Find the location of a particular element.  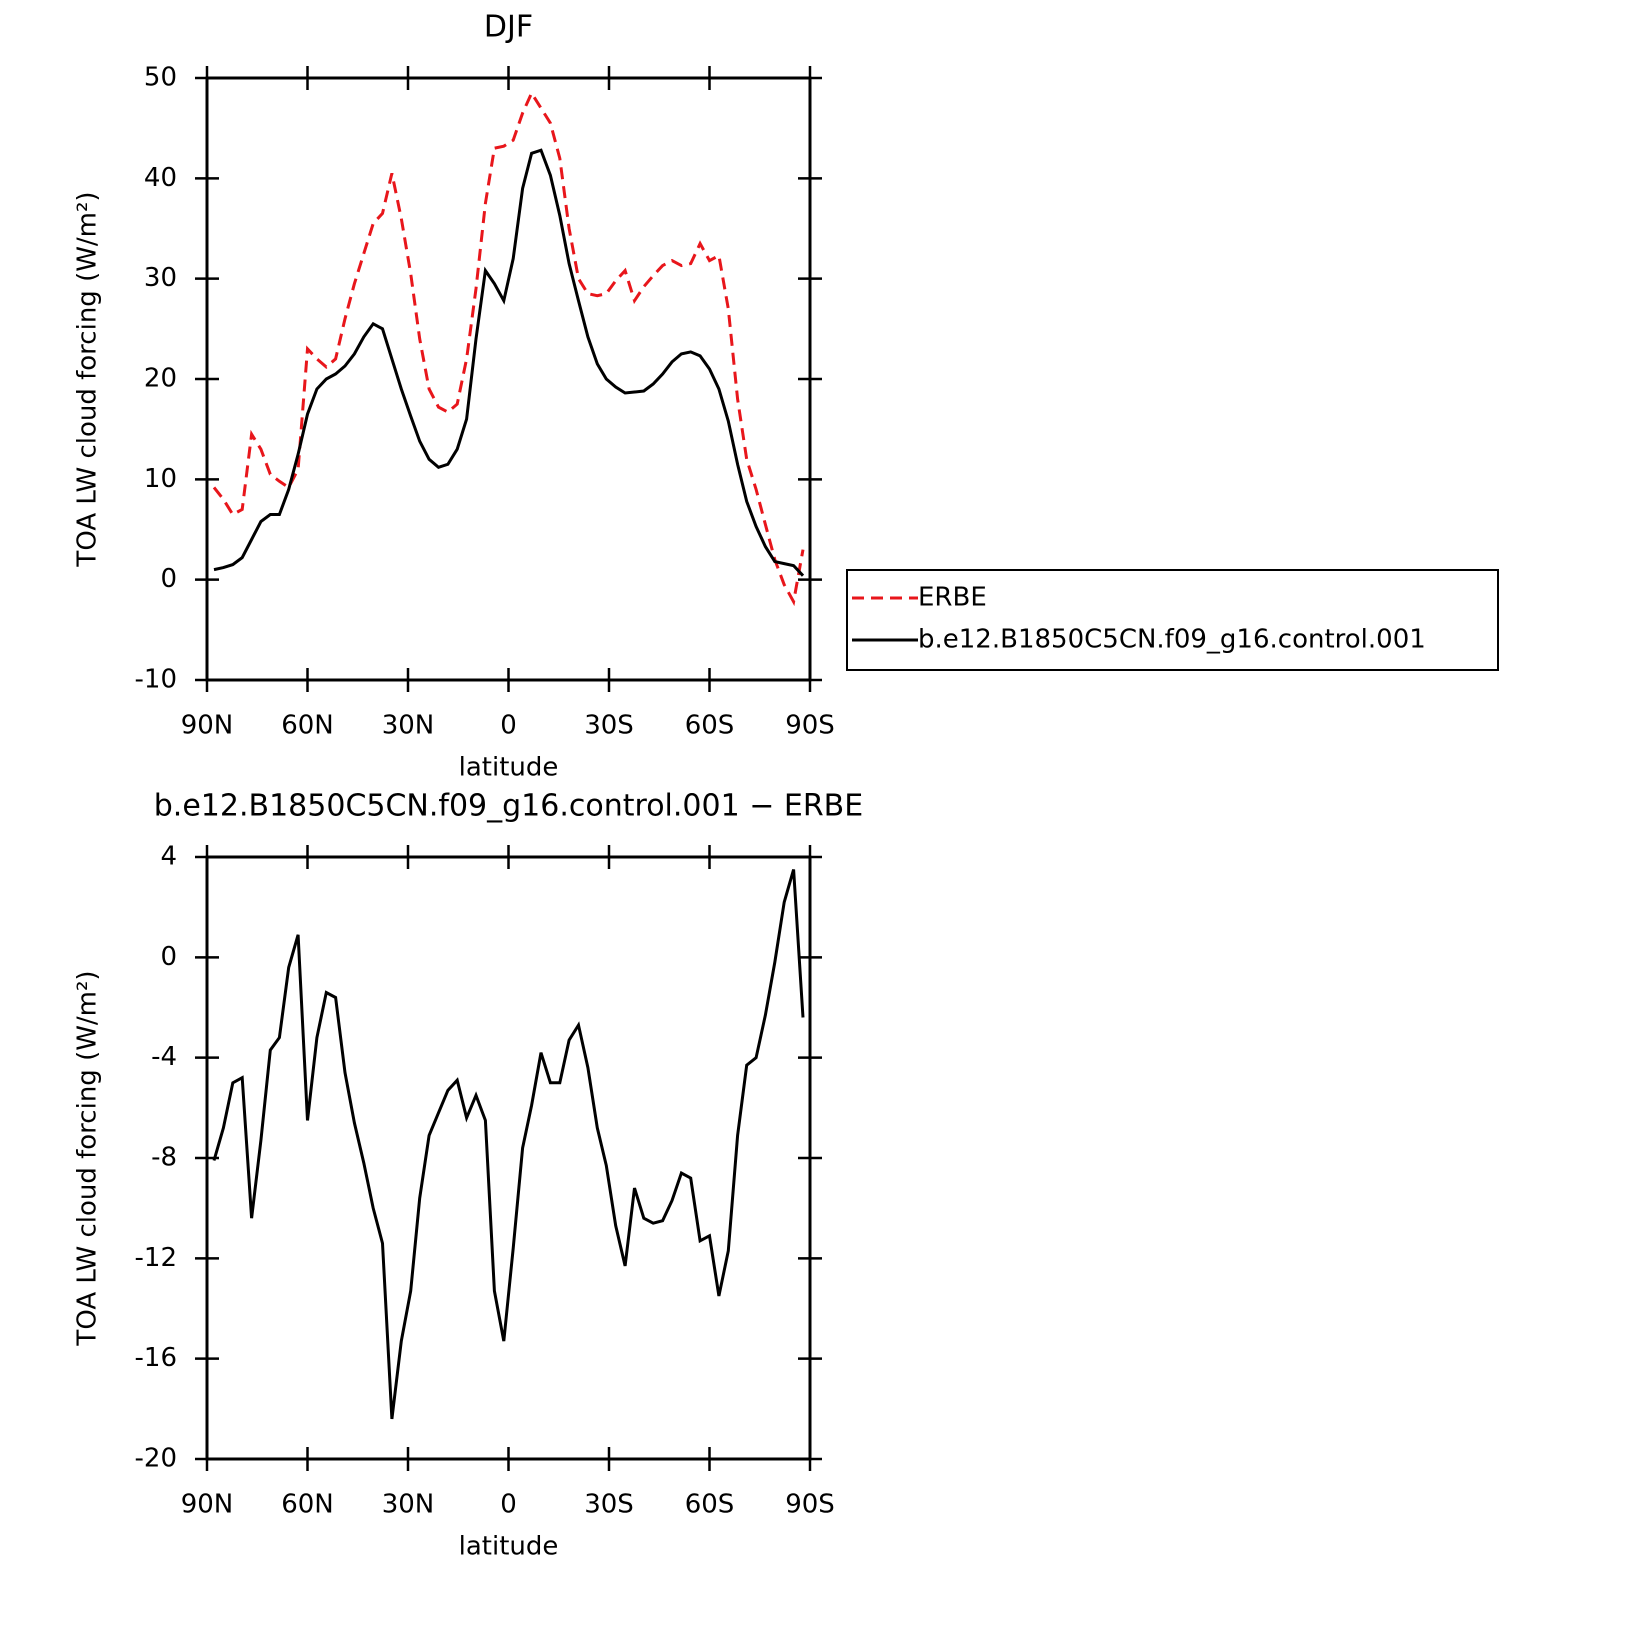

chart-title: DJF is located at coordinates (508, 27).